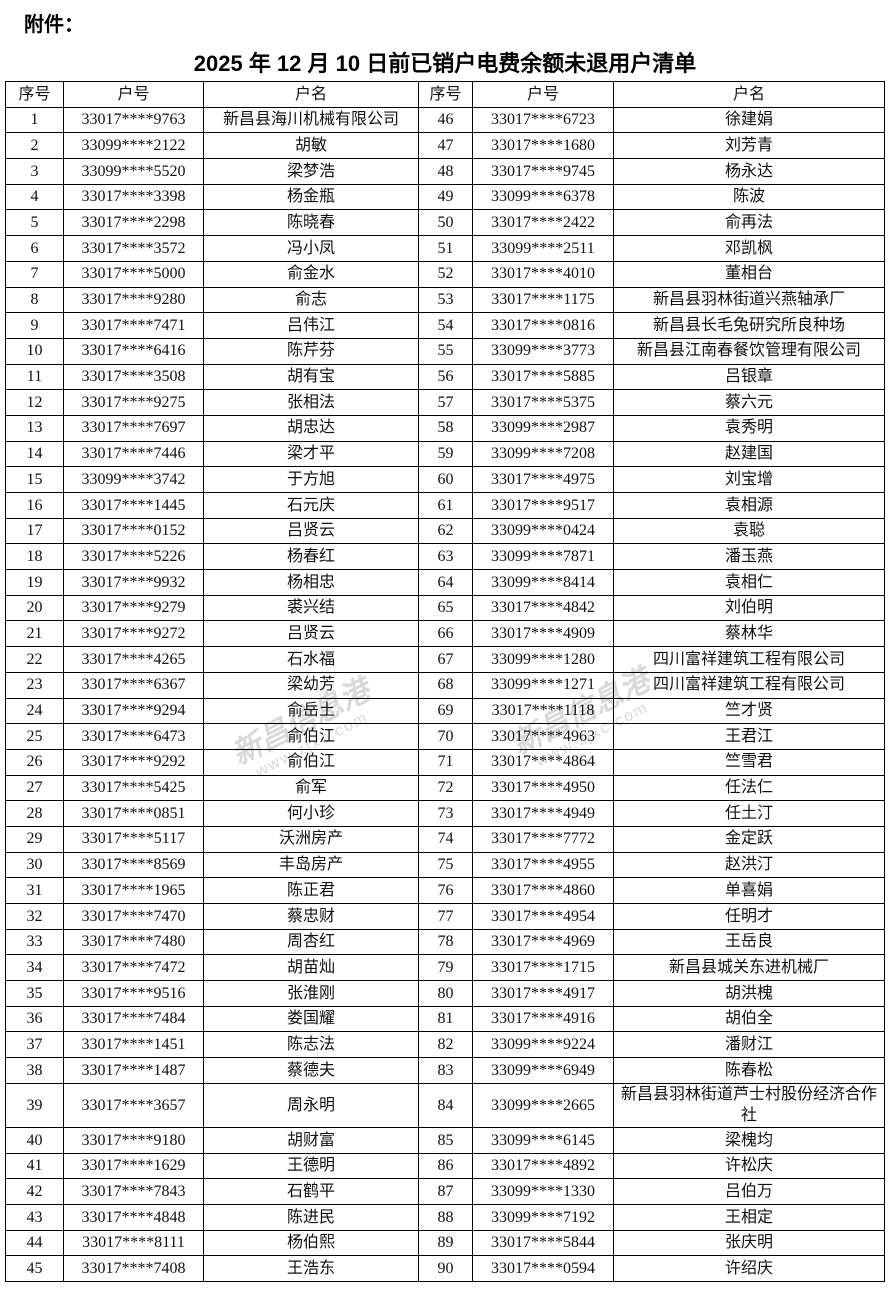 The height and width of the screenshot is (1299, 890). I want to click on column-header-account-right: 户号, so click(543, 94).